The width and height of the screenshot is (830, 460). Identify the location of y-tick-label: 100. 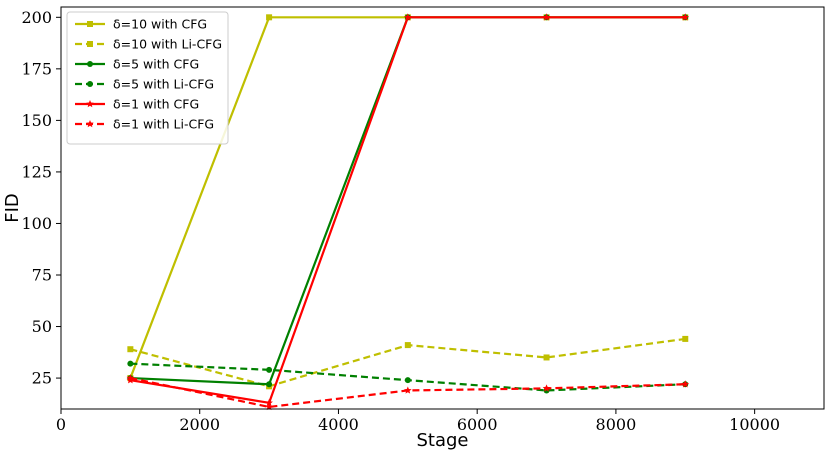
(36, 223).